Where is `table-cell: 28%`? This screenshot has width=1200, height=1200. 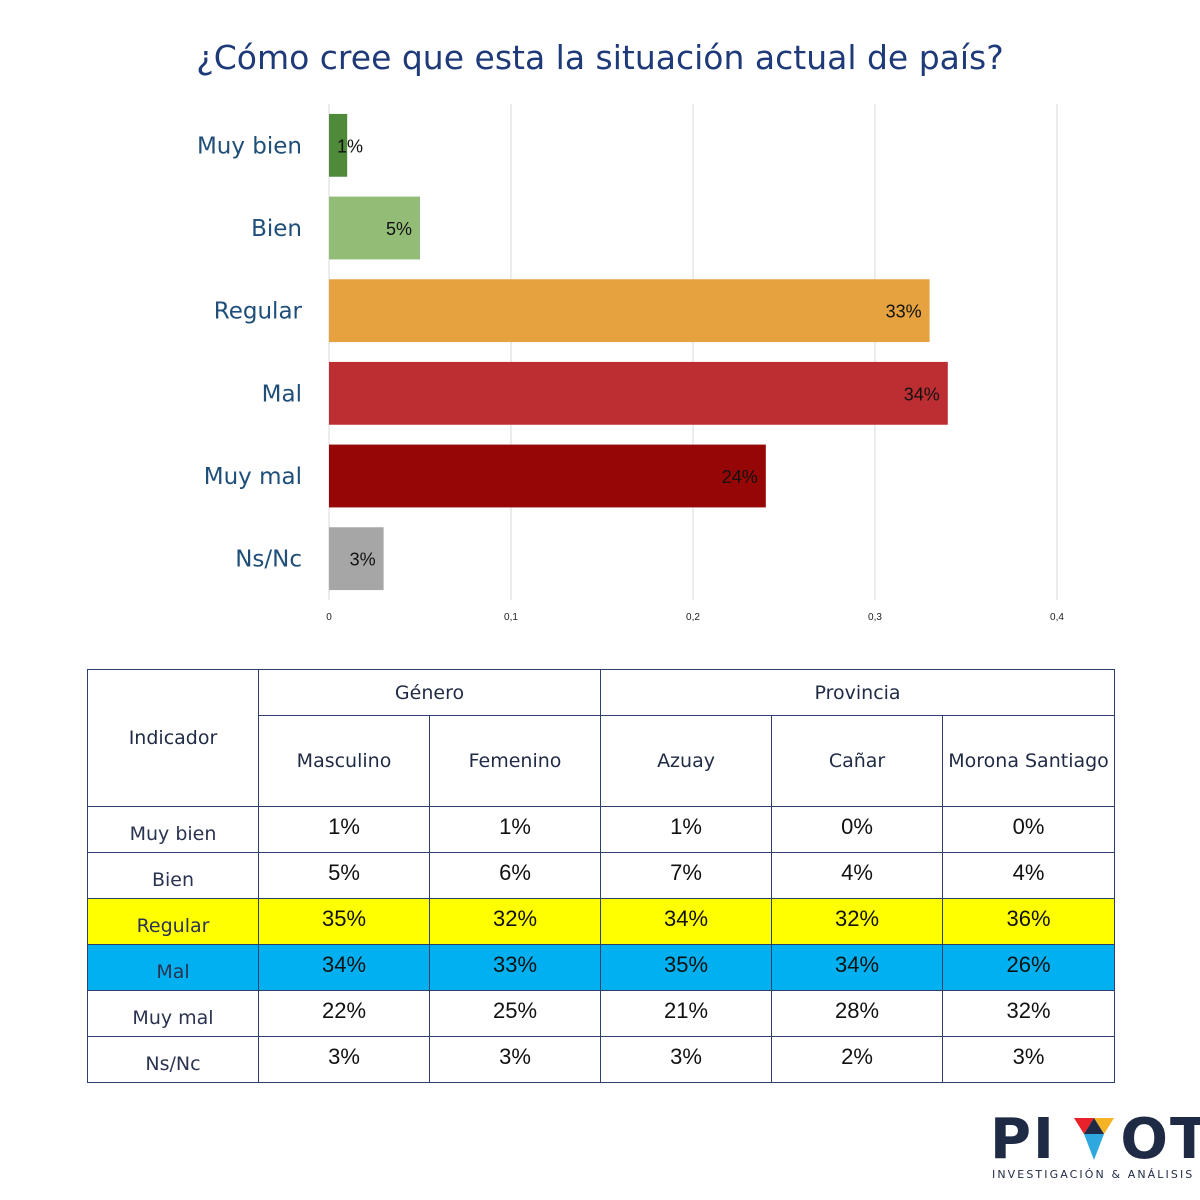 table-cell: 28% is located at coordinates (857, 1013).